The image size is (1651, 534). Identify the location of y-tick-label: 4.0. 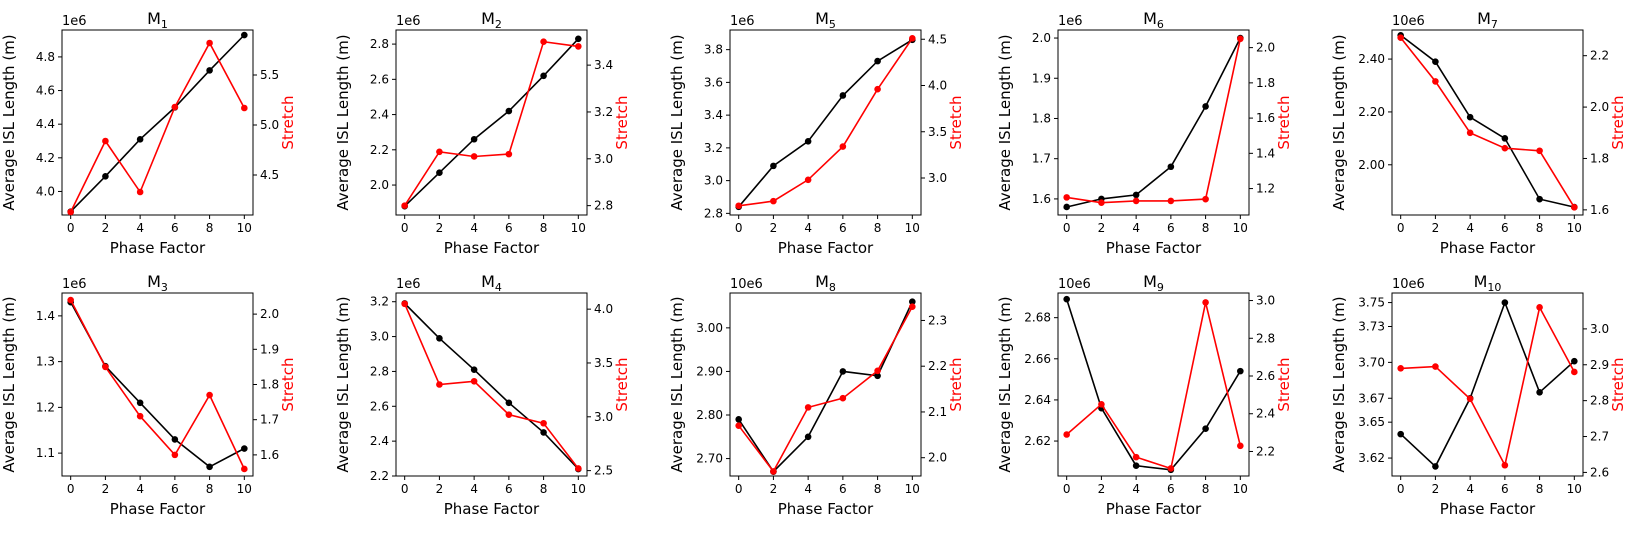
(45, 191).